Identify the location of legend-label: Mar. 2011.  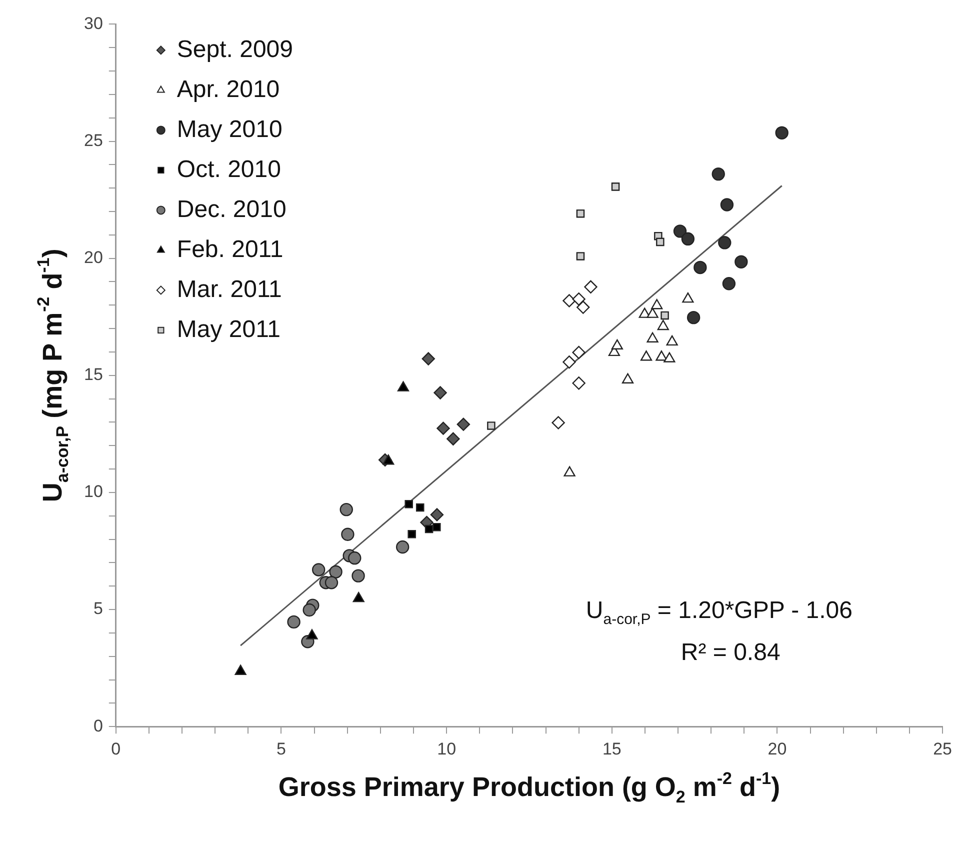
(229, 289).